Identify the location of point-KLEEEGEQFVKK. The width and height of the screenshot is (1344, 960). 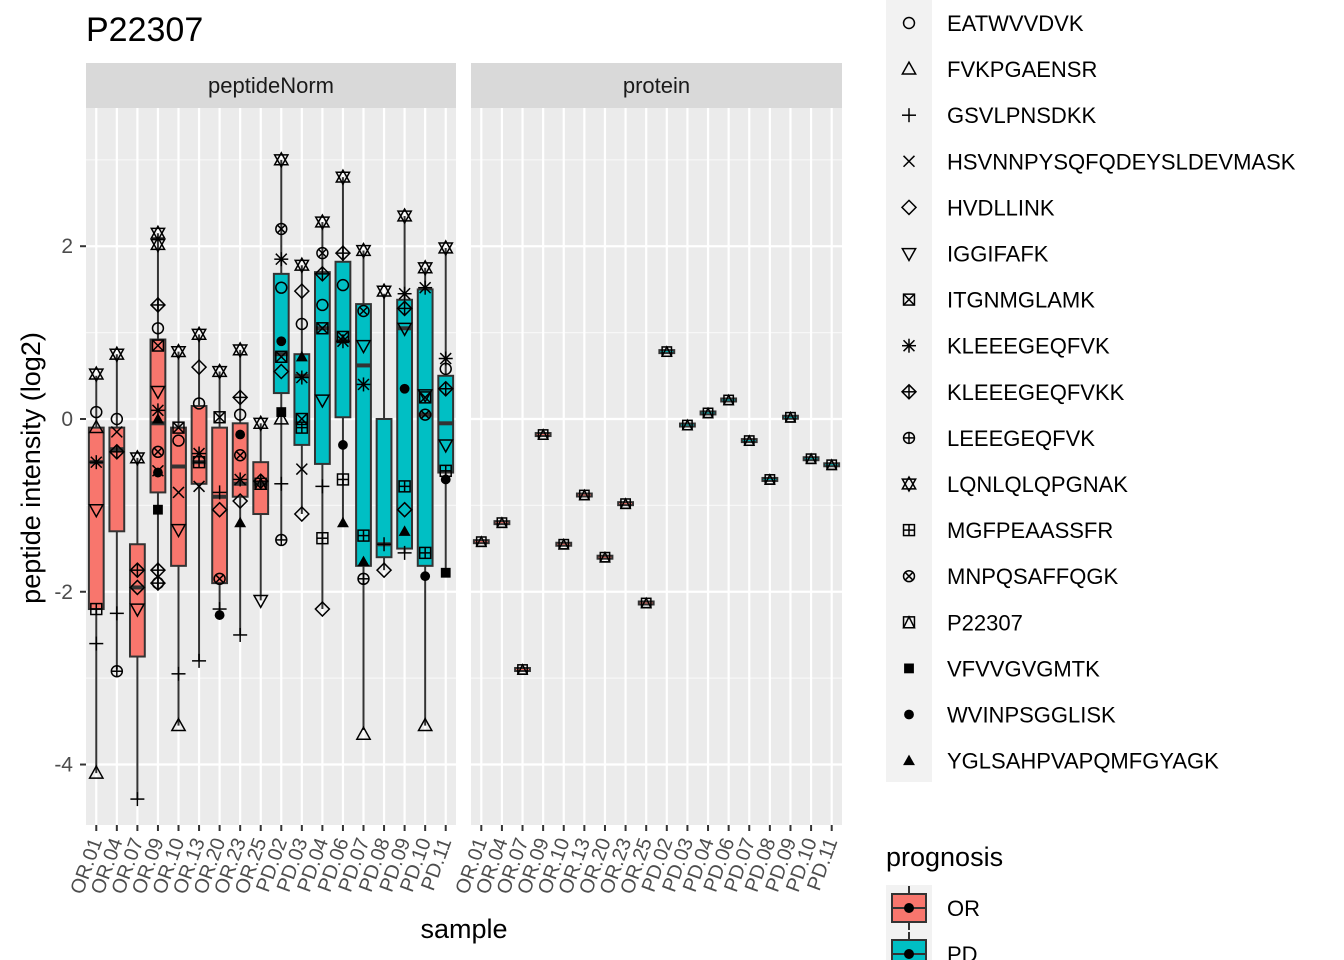
(137, 570).